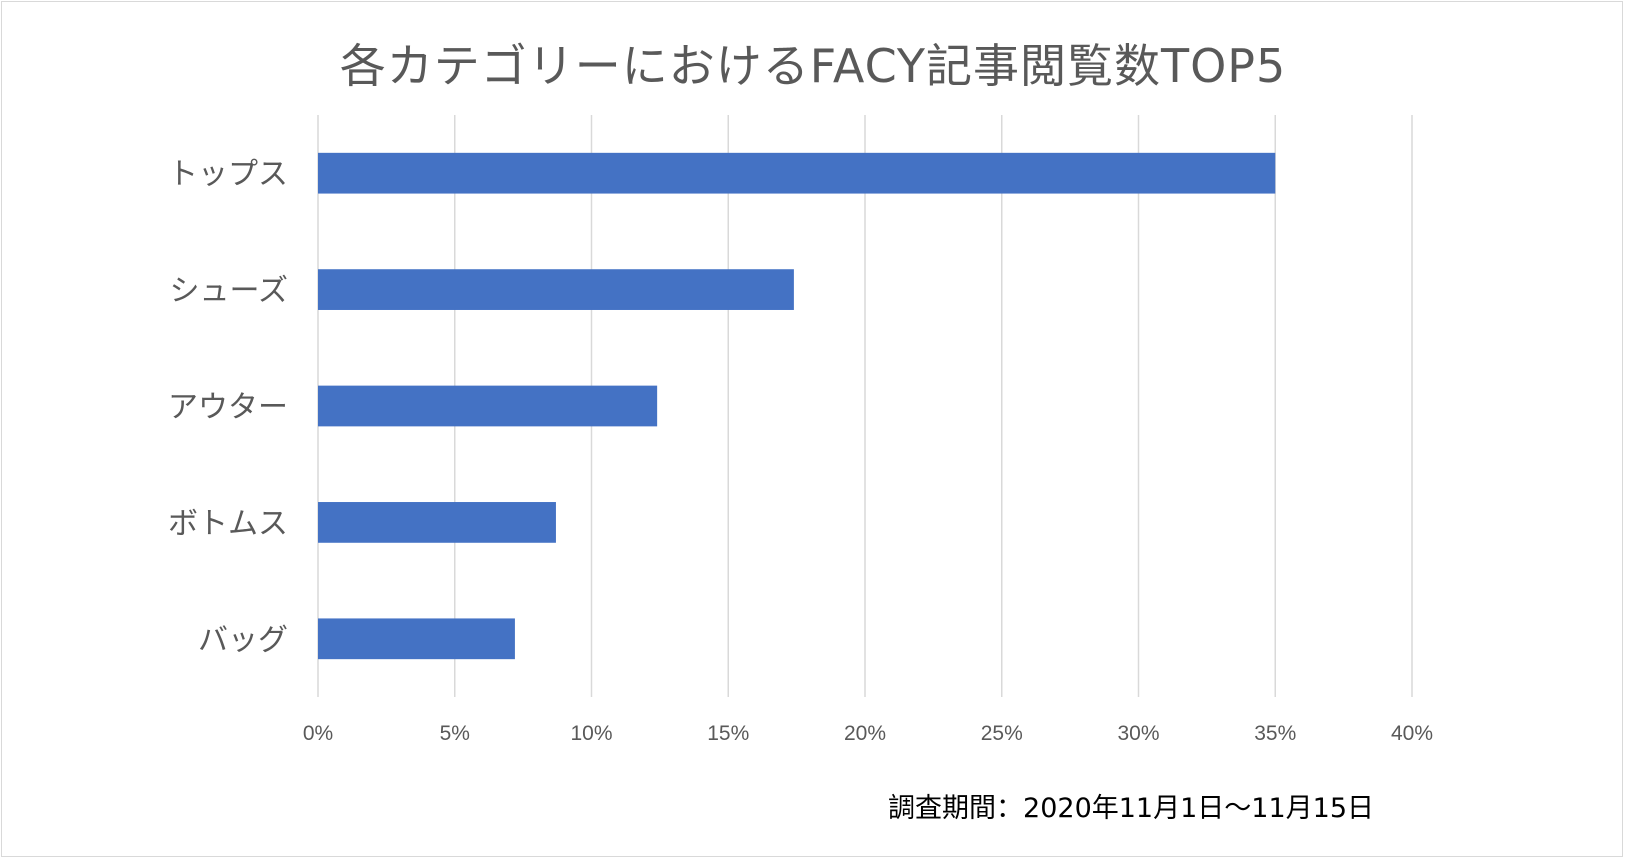  Describe the element at coordinates (1412, 733) in the screenshot. I see `x-tick-label: 40%` at that location.